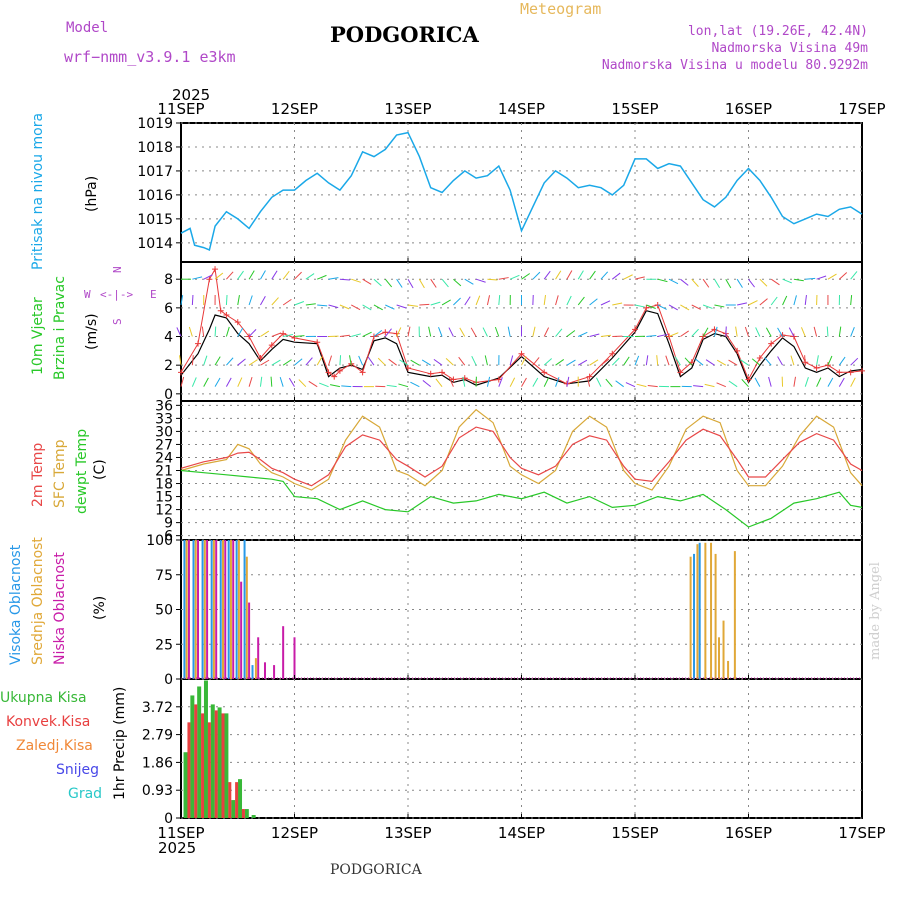  I want to click on y-tick-label: 1019, so click(155, 124).